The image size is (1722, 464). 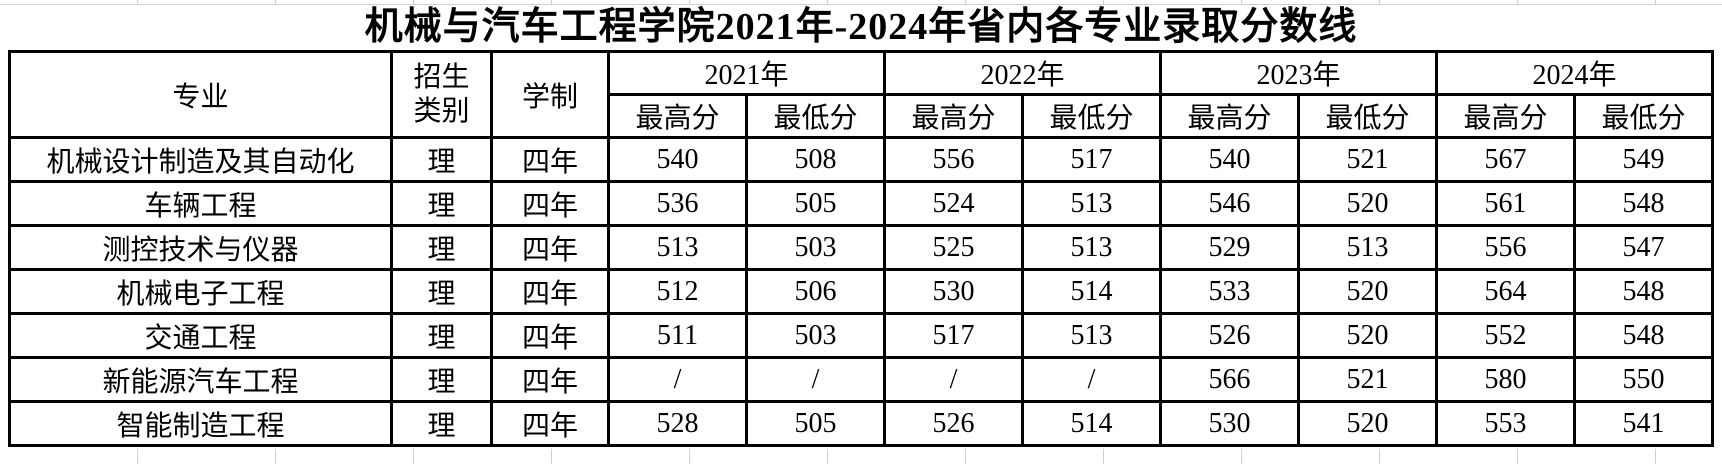 I want to click on header-category-line2: 类别, so click(x=441, y=111).